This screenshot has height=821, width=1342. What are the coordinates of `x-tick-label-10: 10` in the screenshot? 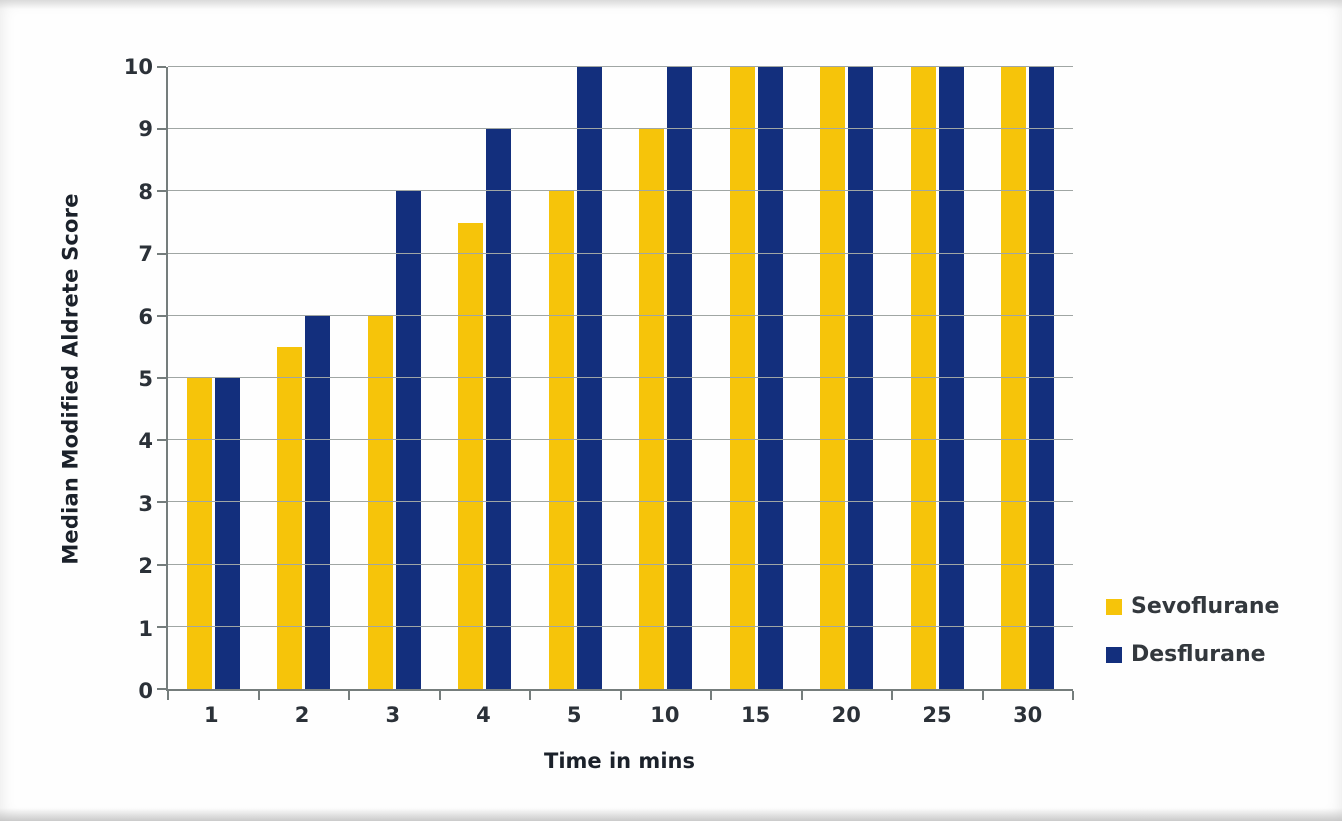 It's located at (665, 715).